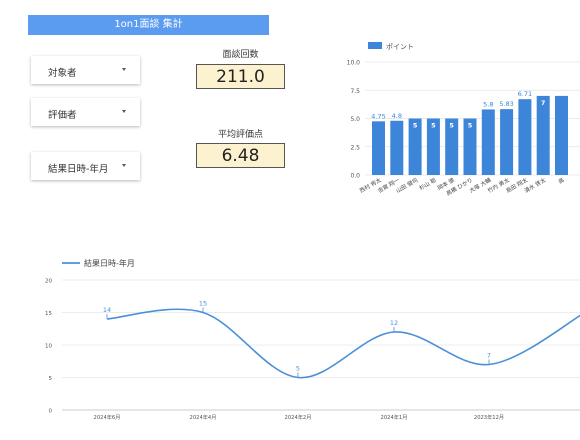 Image resolution: width=580 pixels, height=440 pixels. Describe the element at coordinates (428, 184) in the screenshot. I see `x-tick-label: 杉山 聡` at that location.